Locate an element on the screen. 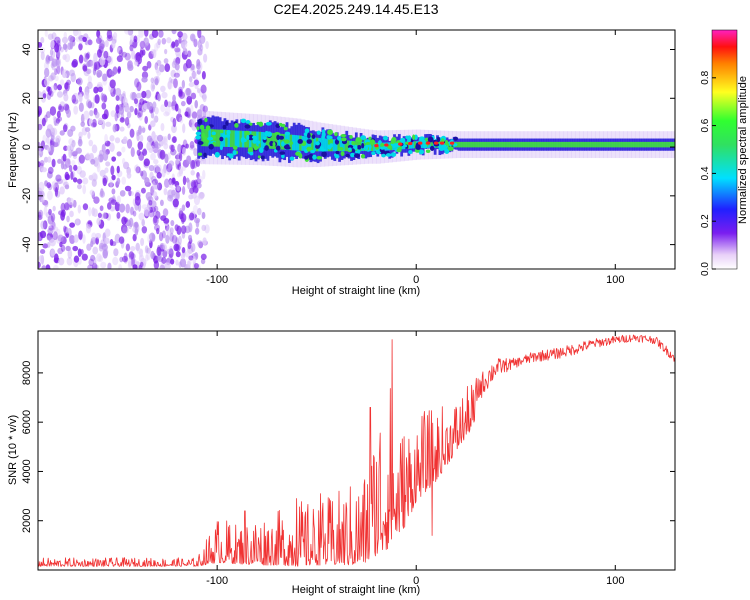 The width and height of the screenshot is (750, 600). spectrogram-xlabel: Height of straight line (km) is located at coordinates (356, 291).